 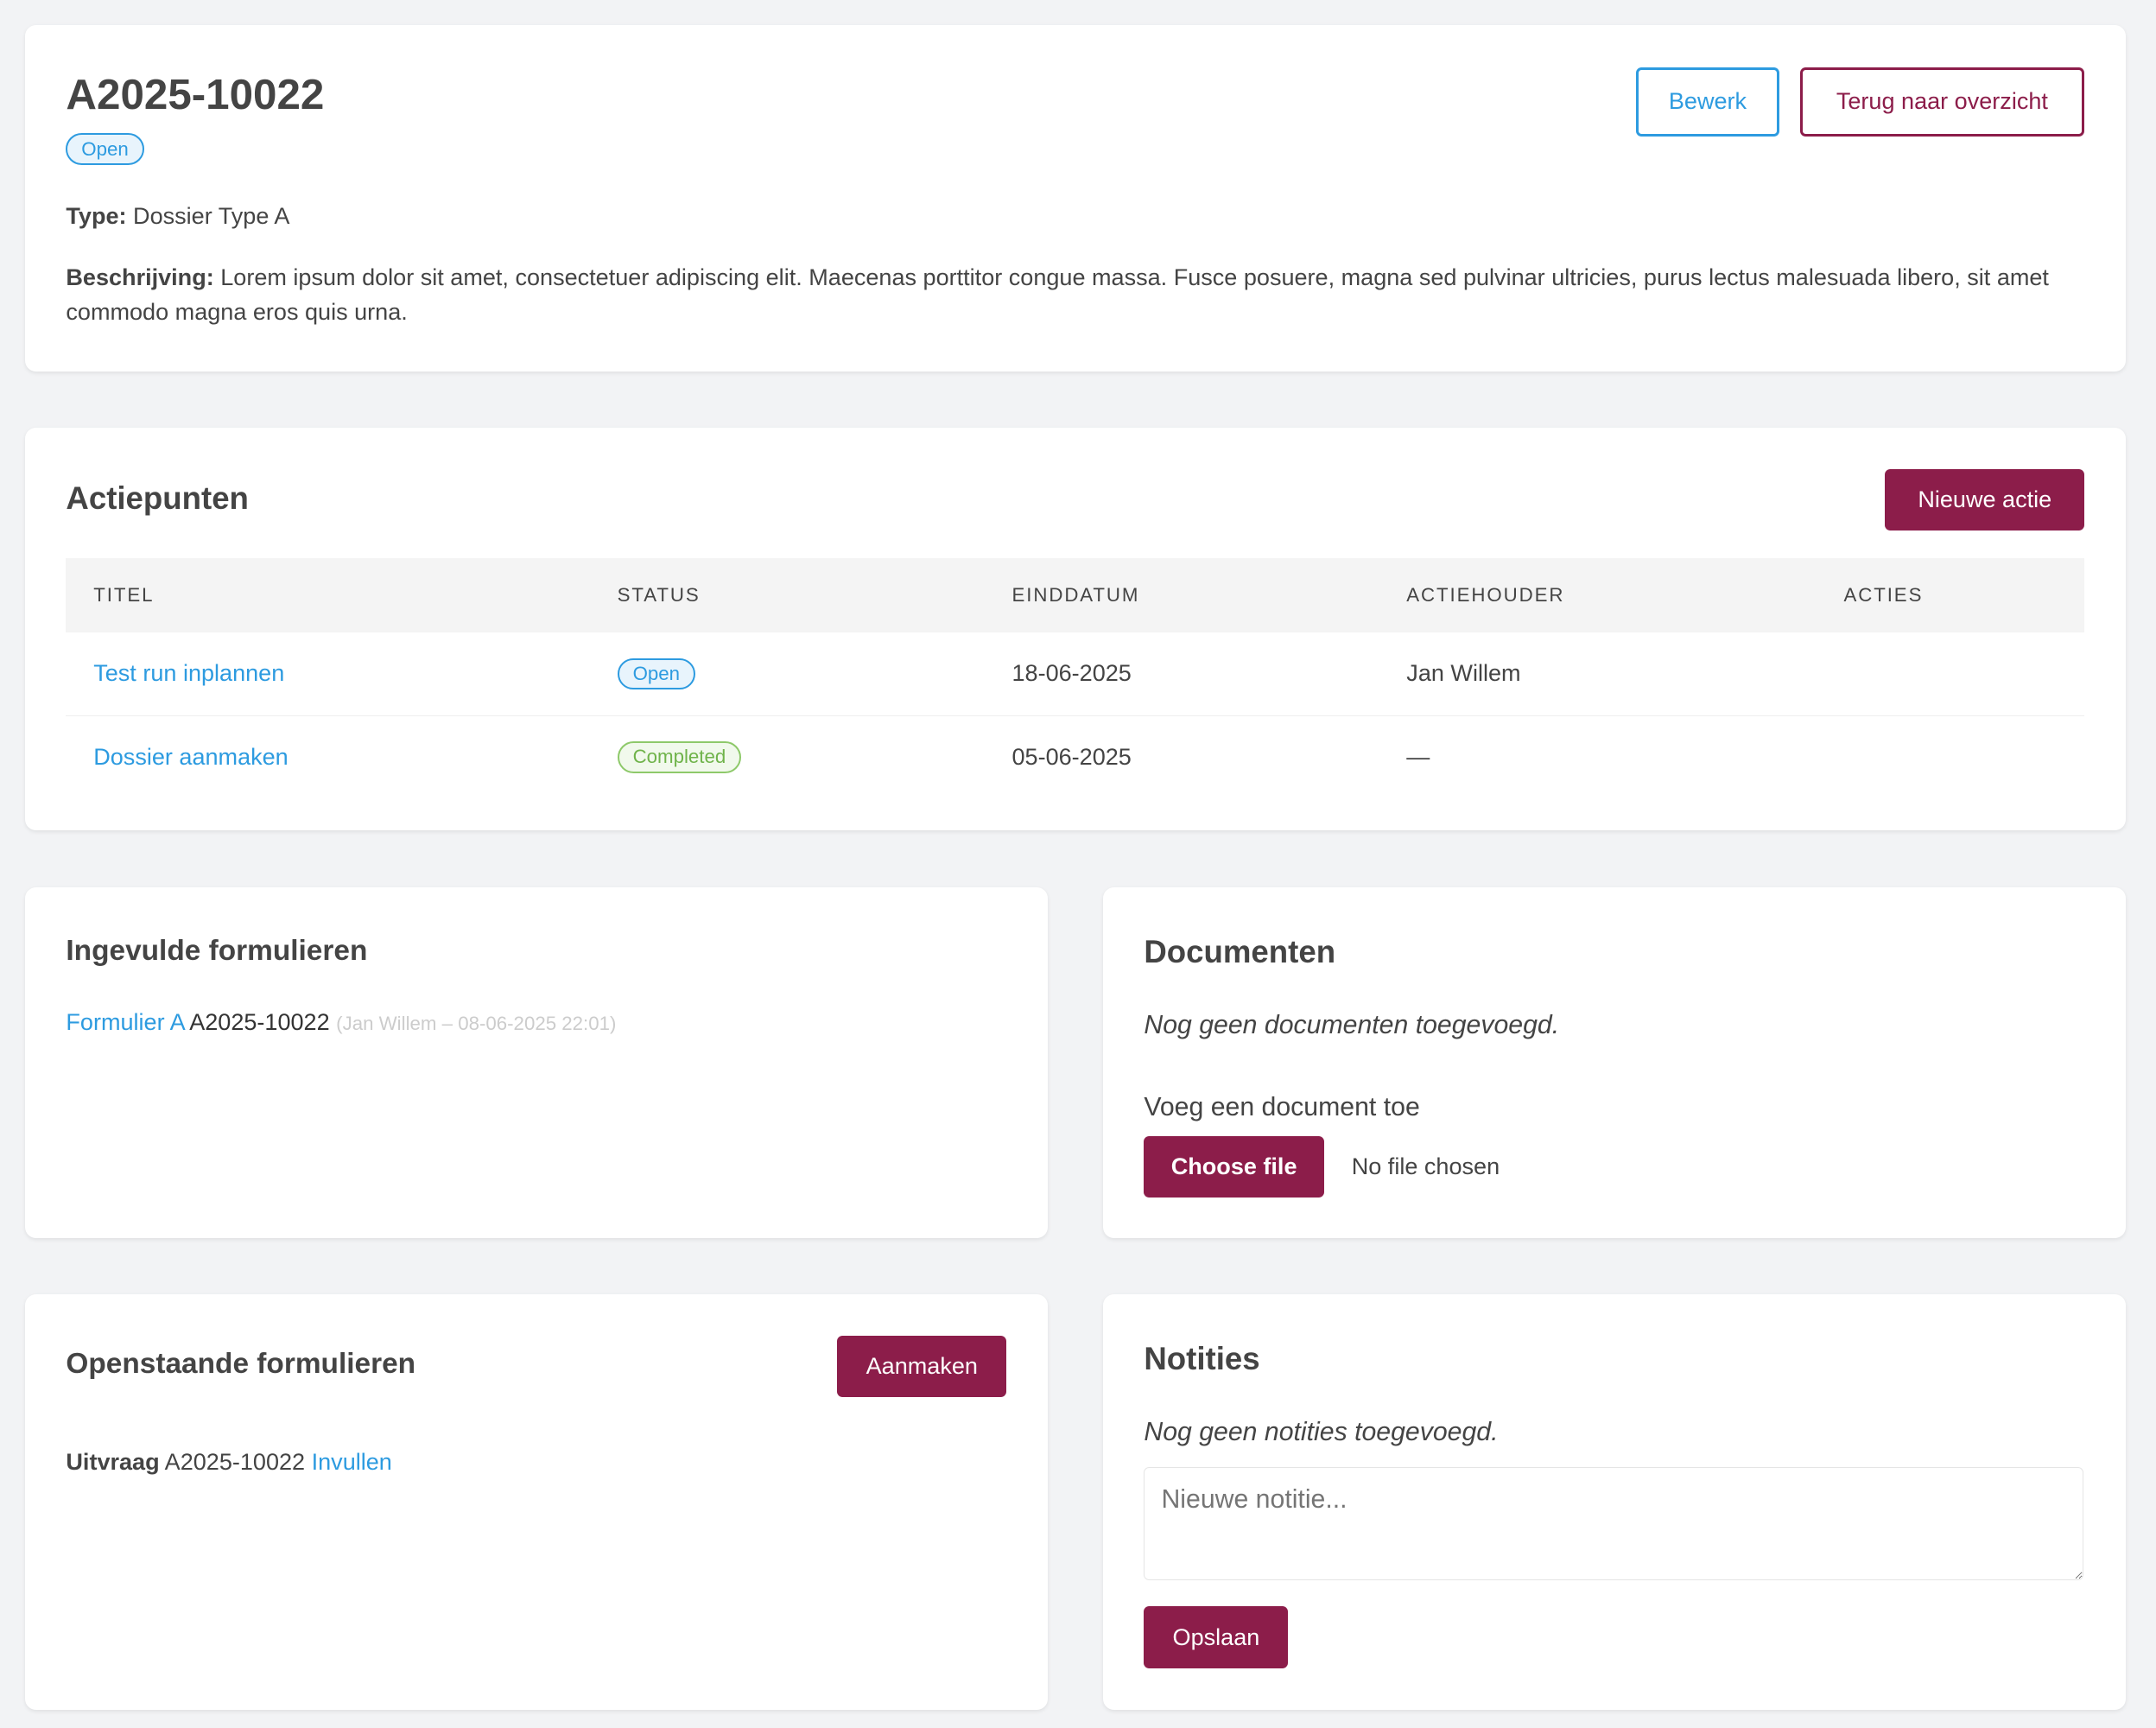 I want to click on owner: Jan Willem, so click(x=1598, y=674).